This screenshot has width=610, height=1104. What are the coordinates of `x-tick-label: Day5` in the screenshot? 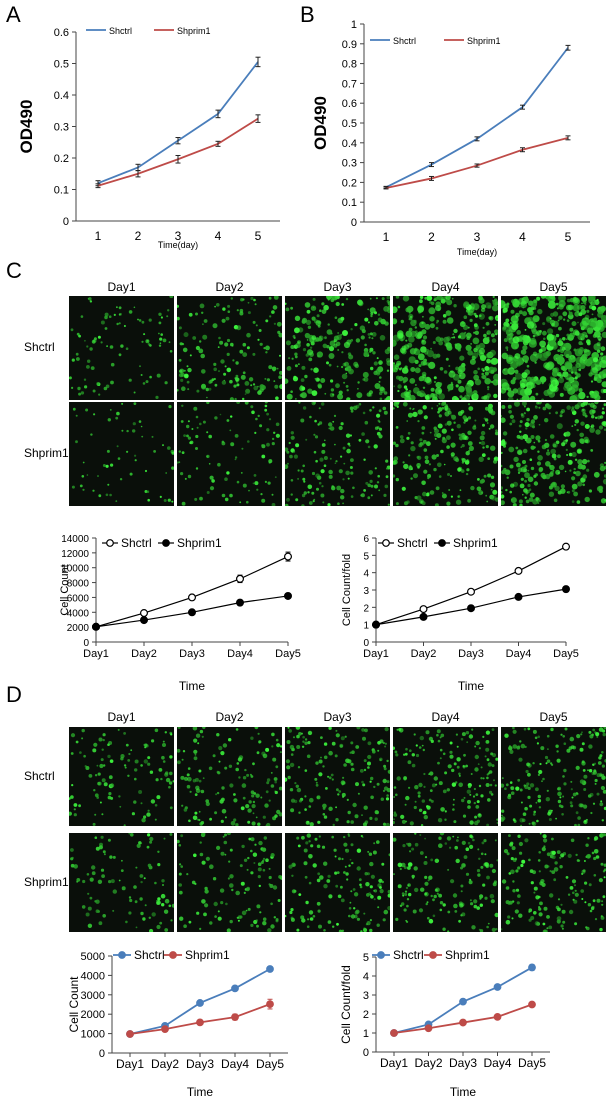 It's located at (288, 654).